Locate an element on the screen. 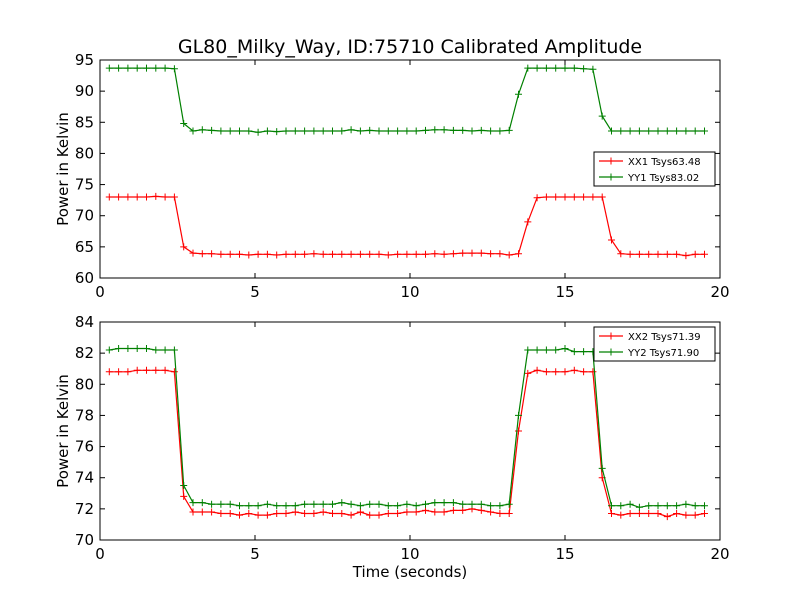 The image size is (800, 600). p0-y-axis-label: Power in Kelvin is located at coordinates (63, 169).